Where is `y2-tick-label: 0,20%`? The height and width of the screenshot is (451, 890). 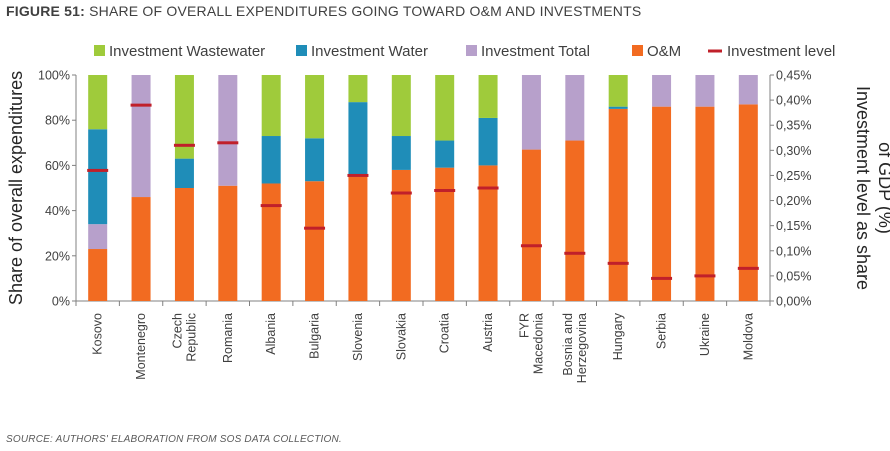 y2-tick-label: 0,20% is located at coordinates (793, 201).